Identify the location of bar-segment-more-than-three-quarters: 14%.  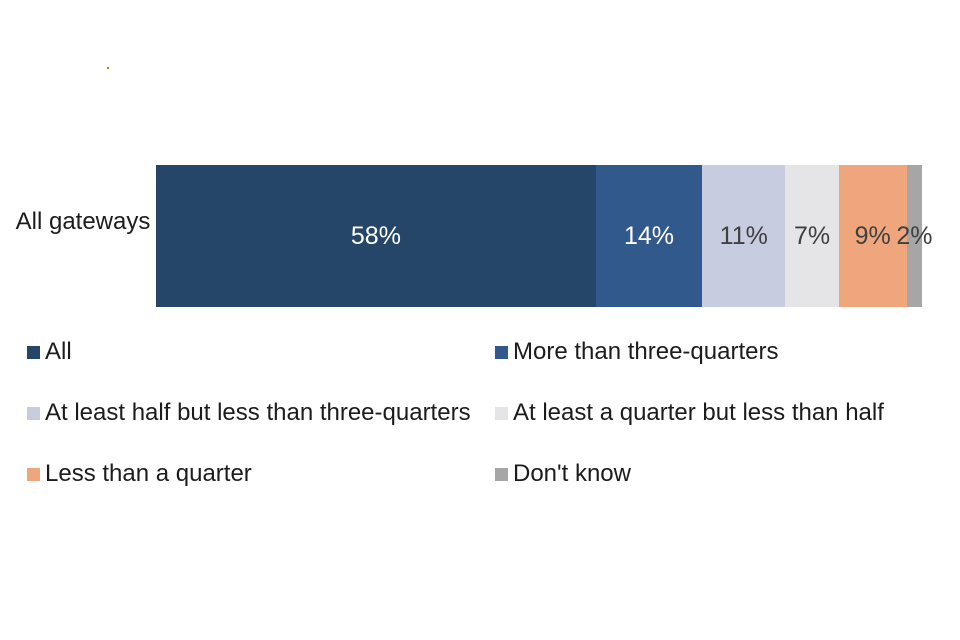
(649, 236).